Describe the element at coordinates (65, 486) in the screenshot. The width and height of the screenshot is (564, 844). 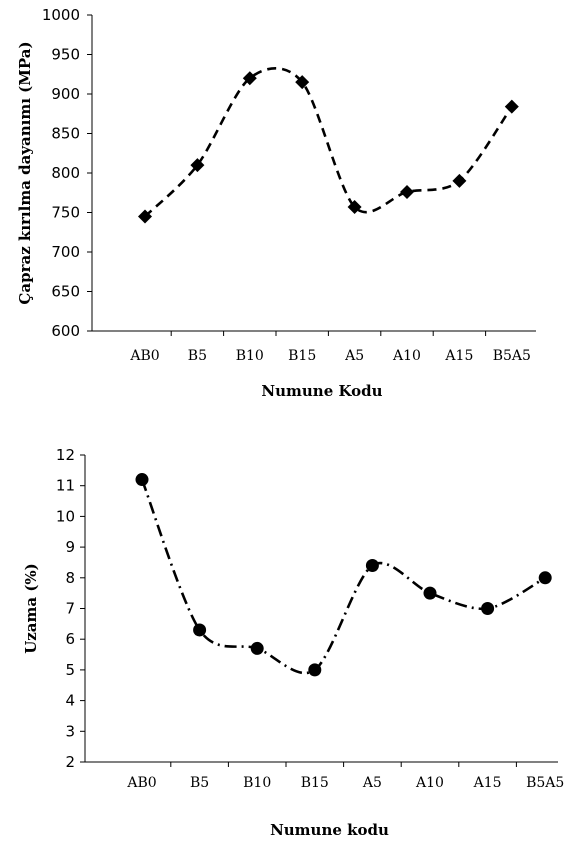
I see `y-tick-label: 11` at that location.